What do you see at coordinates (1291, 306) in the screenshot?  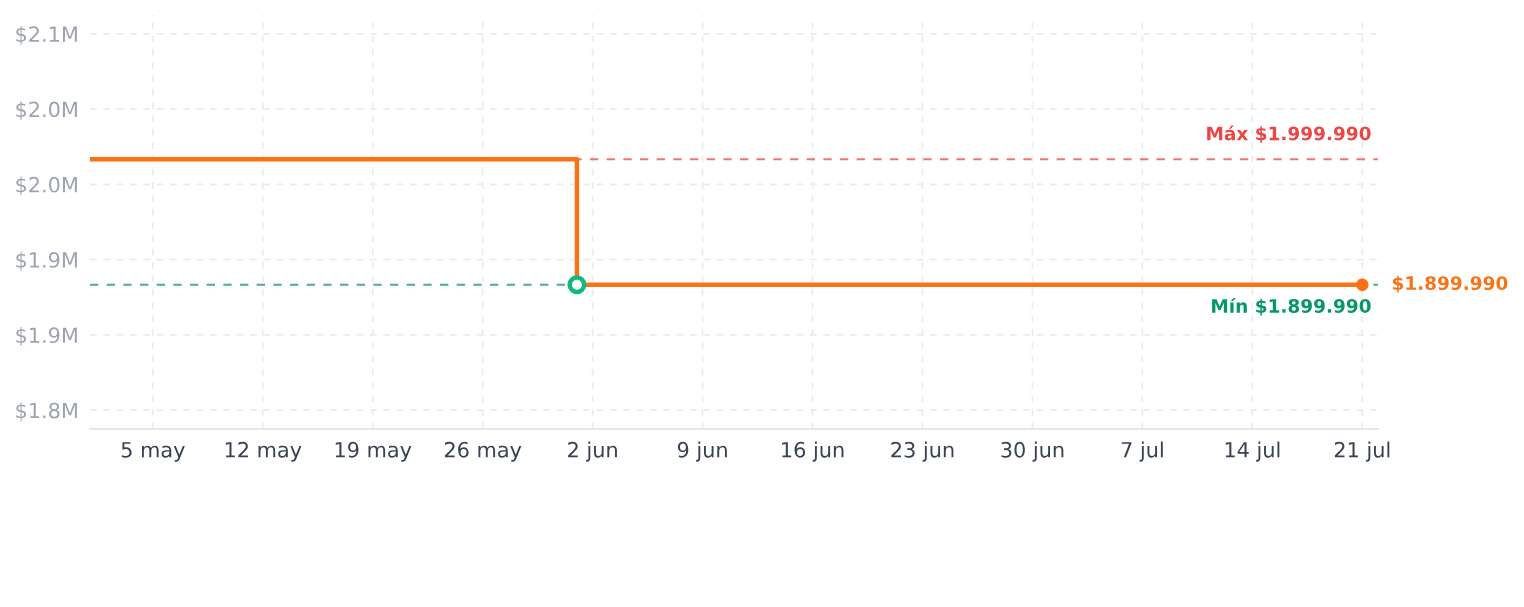 I see `ref-line-label: Mín $1.899.990` at bounding box center [1291, 306].